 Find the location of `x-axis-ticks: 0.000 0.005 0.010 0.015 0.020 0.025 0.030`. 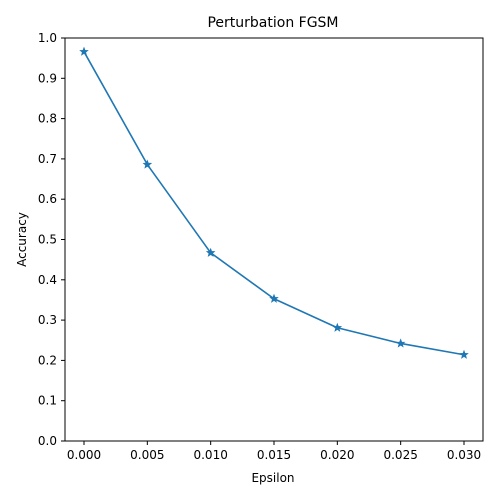

x-axis-ticks: 0.000 0.005 0.010 0.015 0.020 0.025 0.030 is located at coordinates (274, 451).